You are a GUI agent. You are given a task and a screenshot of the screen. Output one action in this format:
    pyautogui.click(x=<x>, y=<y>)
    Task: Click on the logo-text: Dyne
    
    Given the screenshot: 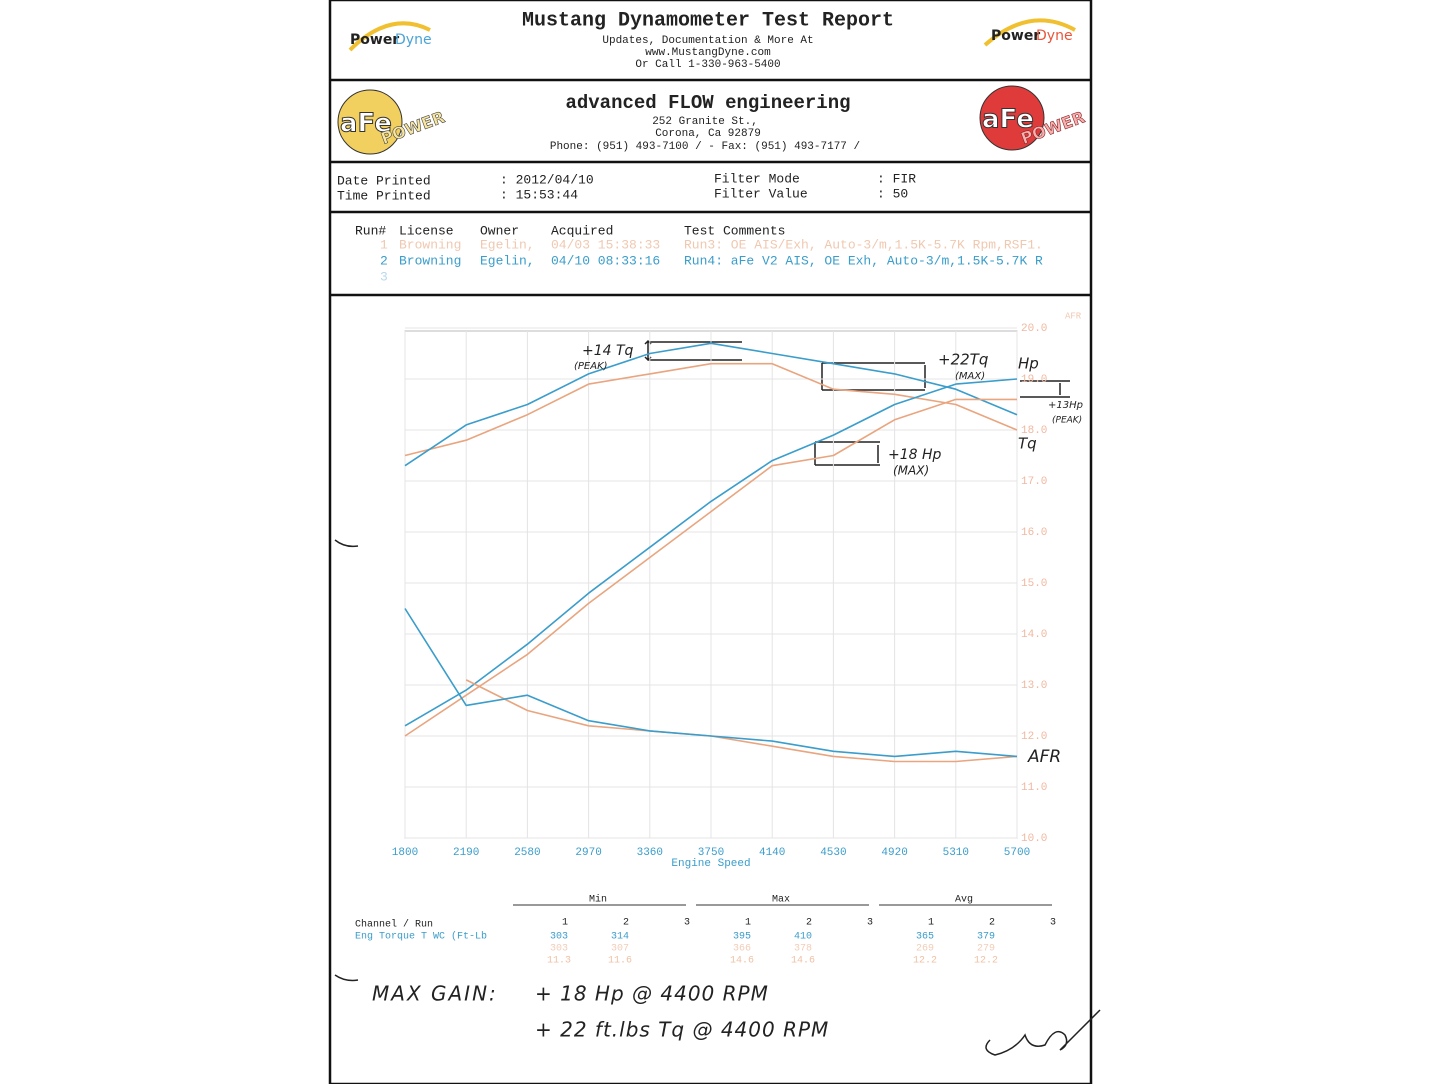 What is the action you would take?
    pyautogui.click(x=1054, y=36)
    